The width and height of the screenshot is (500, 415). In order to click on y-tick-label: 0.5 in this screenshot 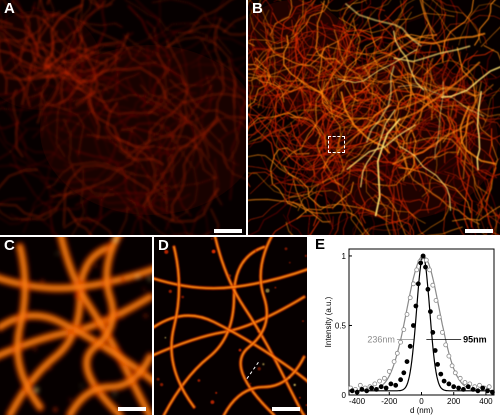, I will do `click(341, 325)`.